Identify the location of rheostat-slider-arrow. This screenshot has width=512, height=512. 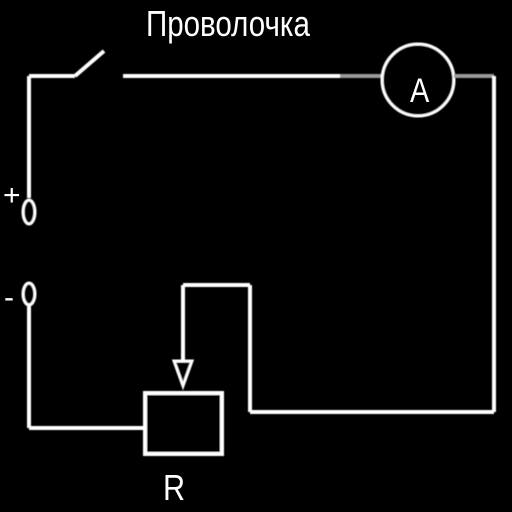
(183, 375).